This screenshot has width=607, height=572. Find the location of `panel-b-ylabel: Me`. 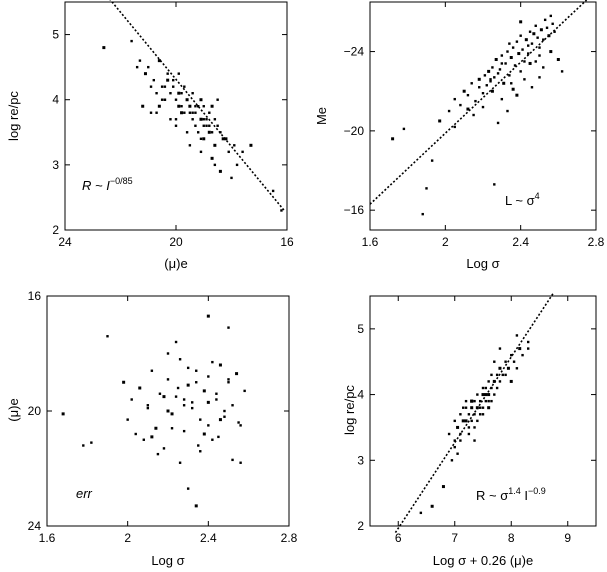

panel-b-ylabel: Me is located at coordinates (321, 116).